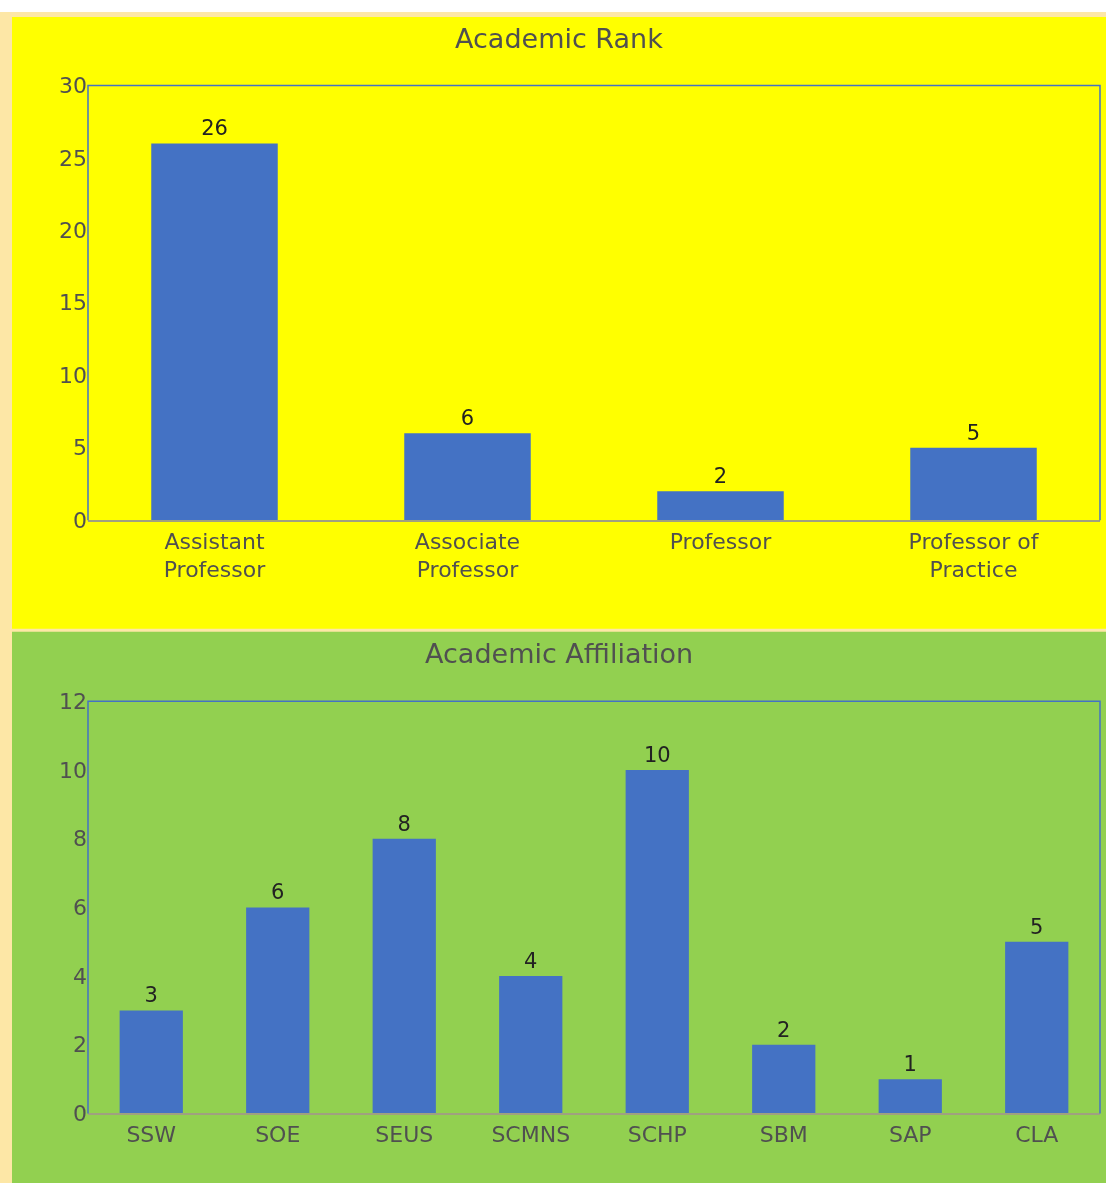 Image resolution: width=1106 pixels, height=1196 pixels. Describe the element at coordinates (910, 1064) in the screenshot. I see `data-label: 1` at that location.